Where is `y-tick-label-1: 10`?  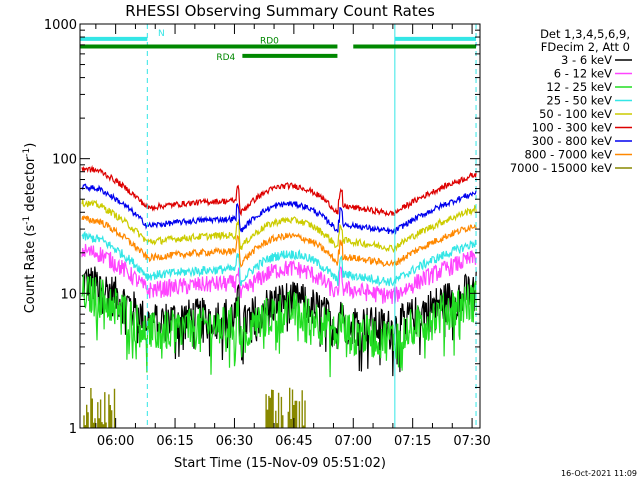 y-tick-label-1: 10 is located at coordinates (68, 294).